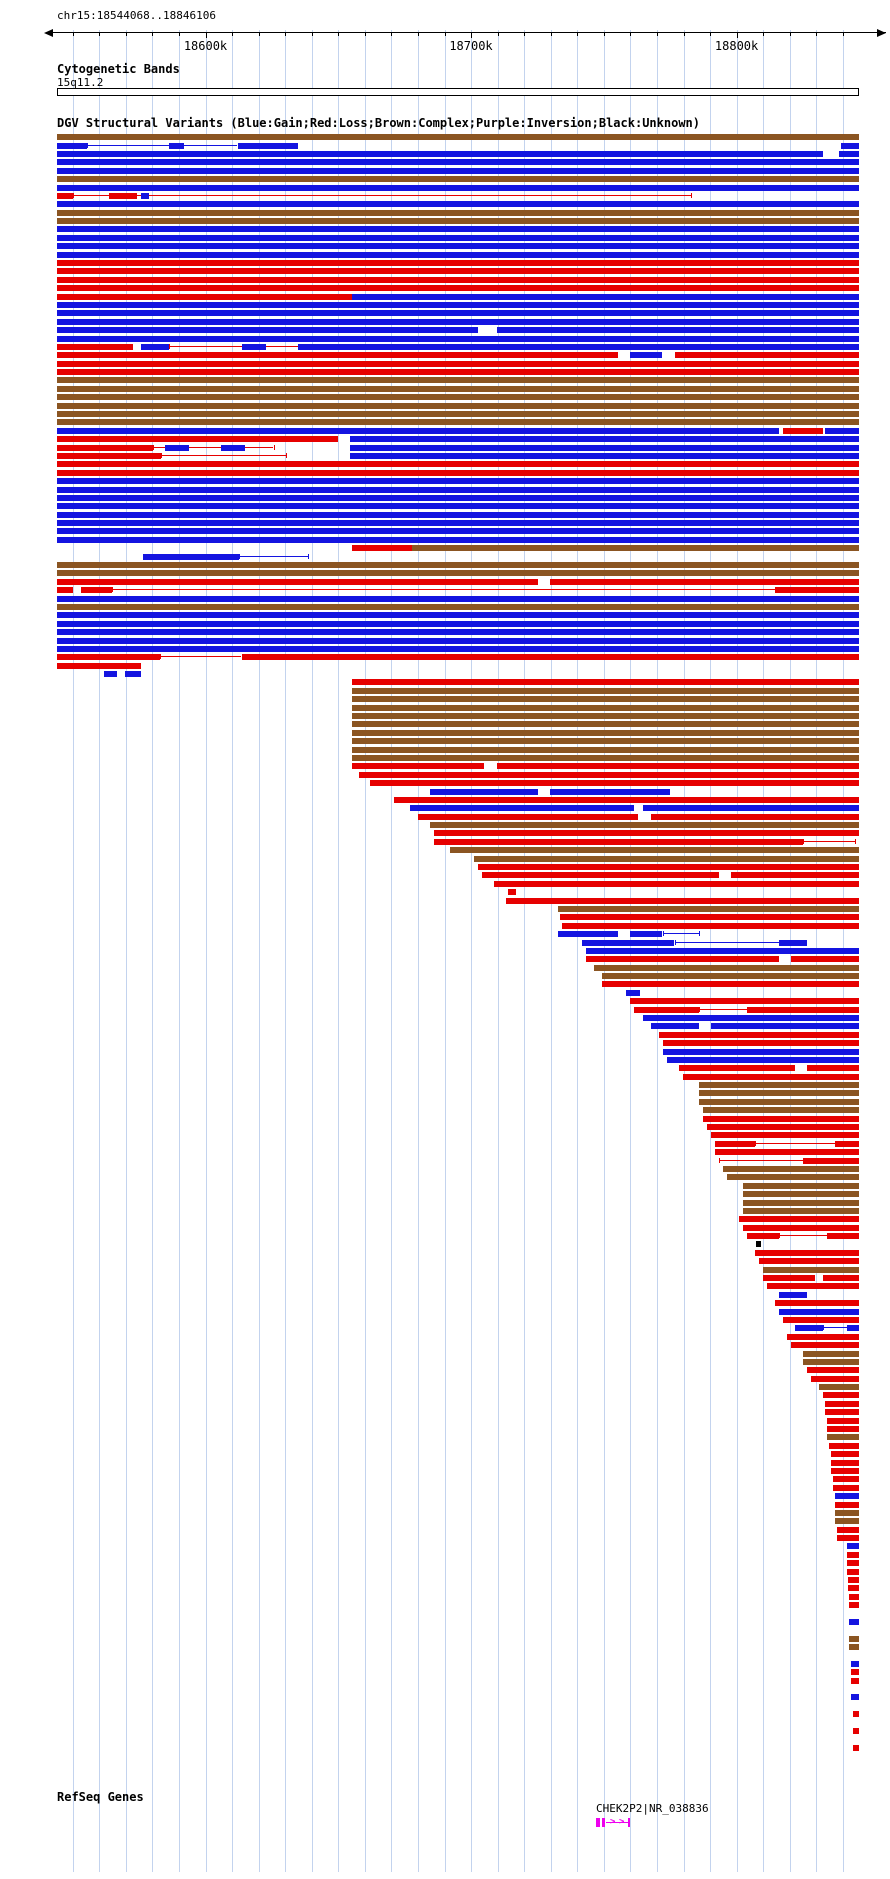 This screenshot has width=890, height=1879. I want to click on gene-intron-line, so click(617, 1822).